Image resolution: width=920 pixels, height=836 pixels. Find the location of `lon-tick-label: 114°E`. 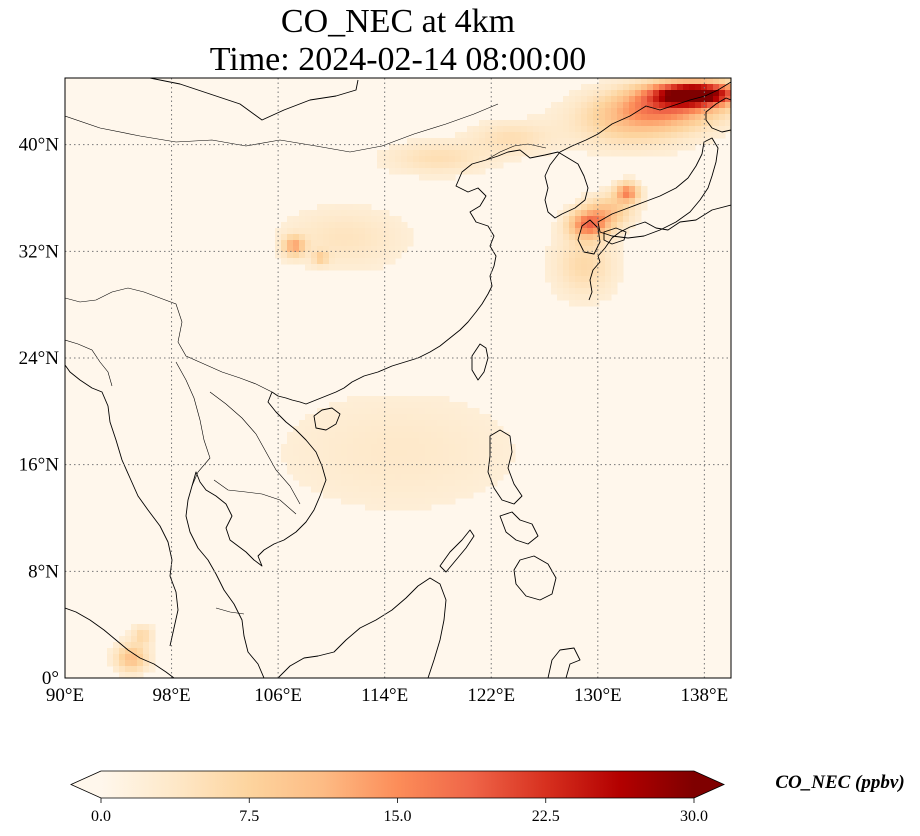

lon-tick-label: 114°E is located at coordinates (384, 695).